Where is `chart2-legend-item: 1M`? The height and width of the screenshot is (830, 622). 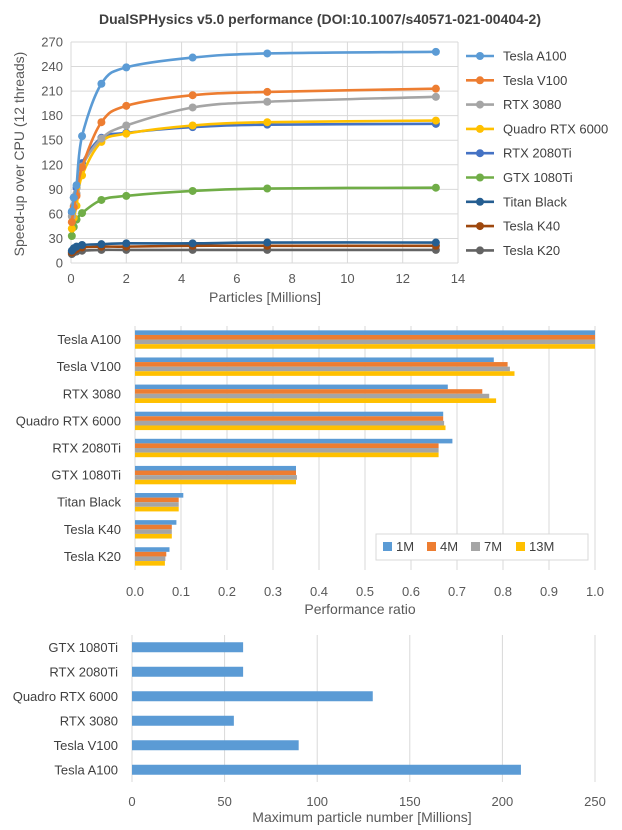 chart2-legend-item: 1M is located at coordinates (398, 546).